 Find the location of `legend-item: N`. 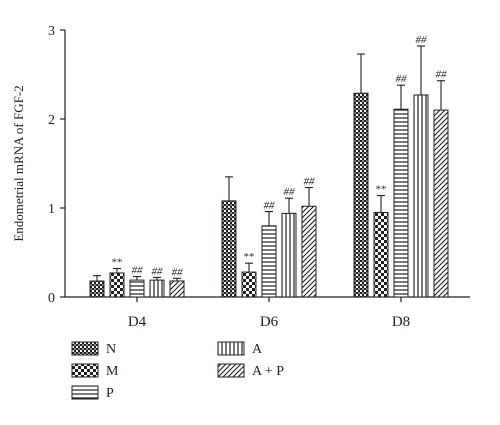

legend-item: N is located at coordinates (93, 349).